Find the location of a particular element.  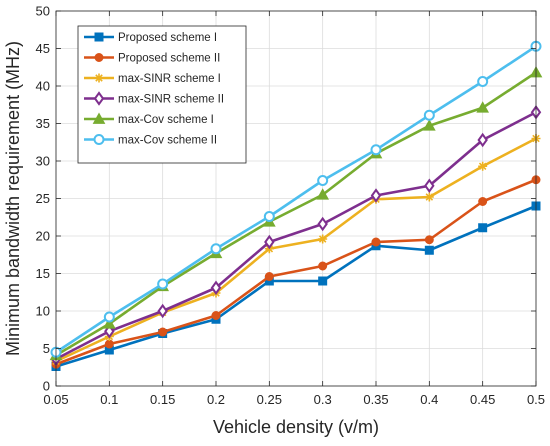

legend-label: Proposed scheme II is located at coordinates (169, 59).